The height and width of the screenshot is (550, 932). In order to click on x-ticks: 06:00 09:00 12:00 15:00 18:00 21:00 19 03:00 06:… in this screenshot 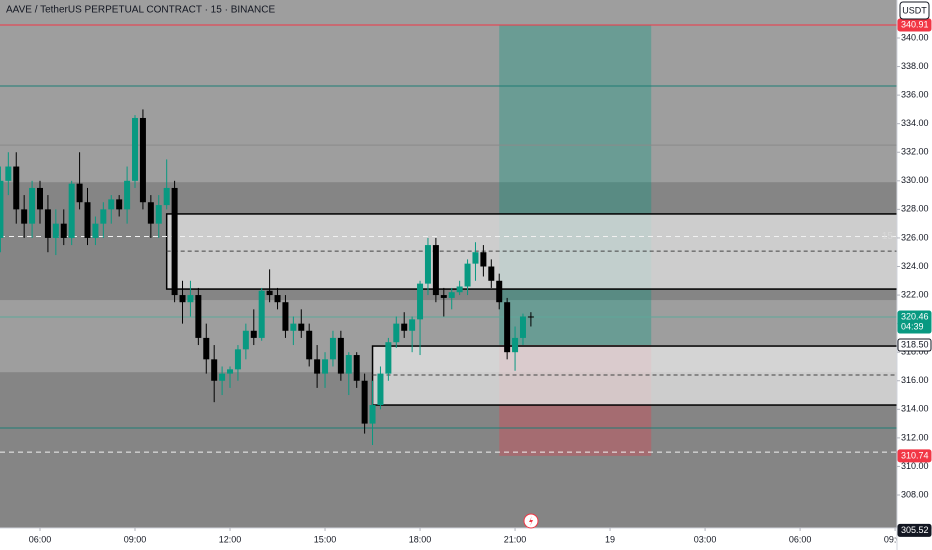, I will do `click(468, 536)`.